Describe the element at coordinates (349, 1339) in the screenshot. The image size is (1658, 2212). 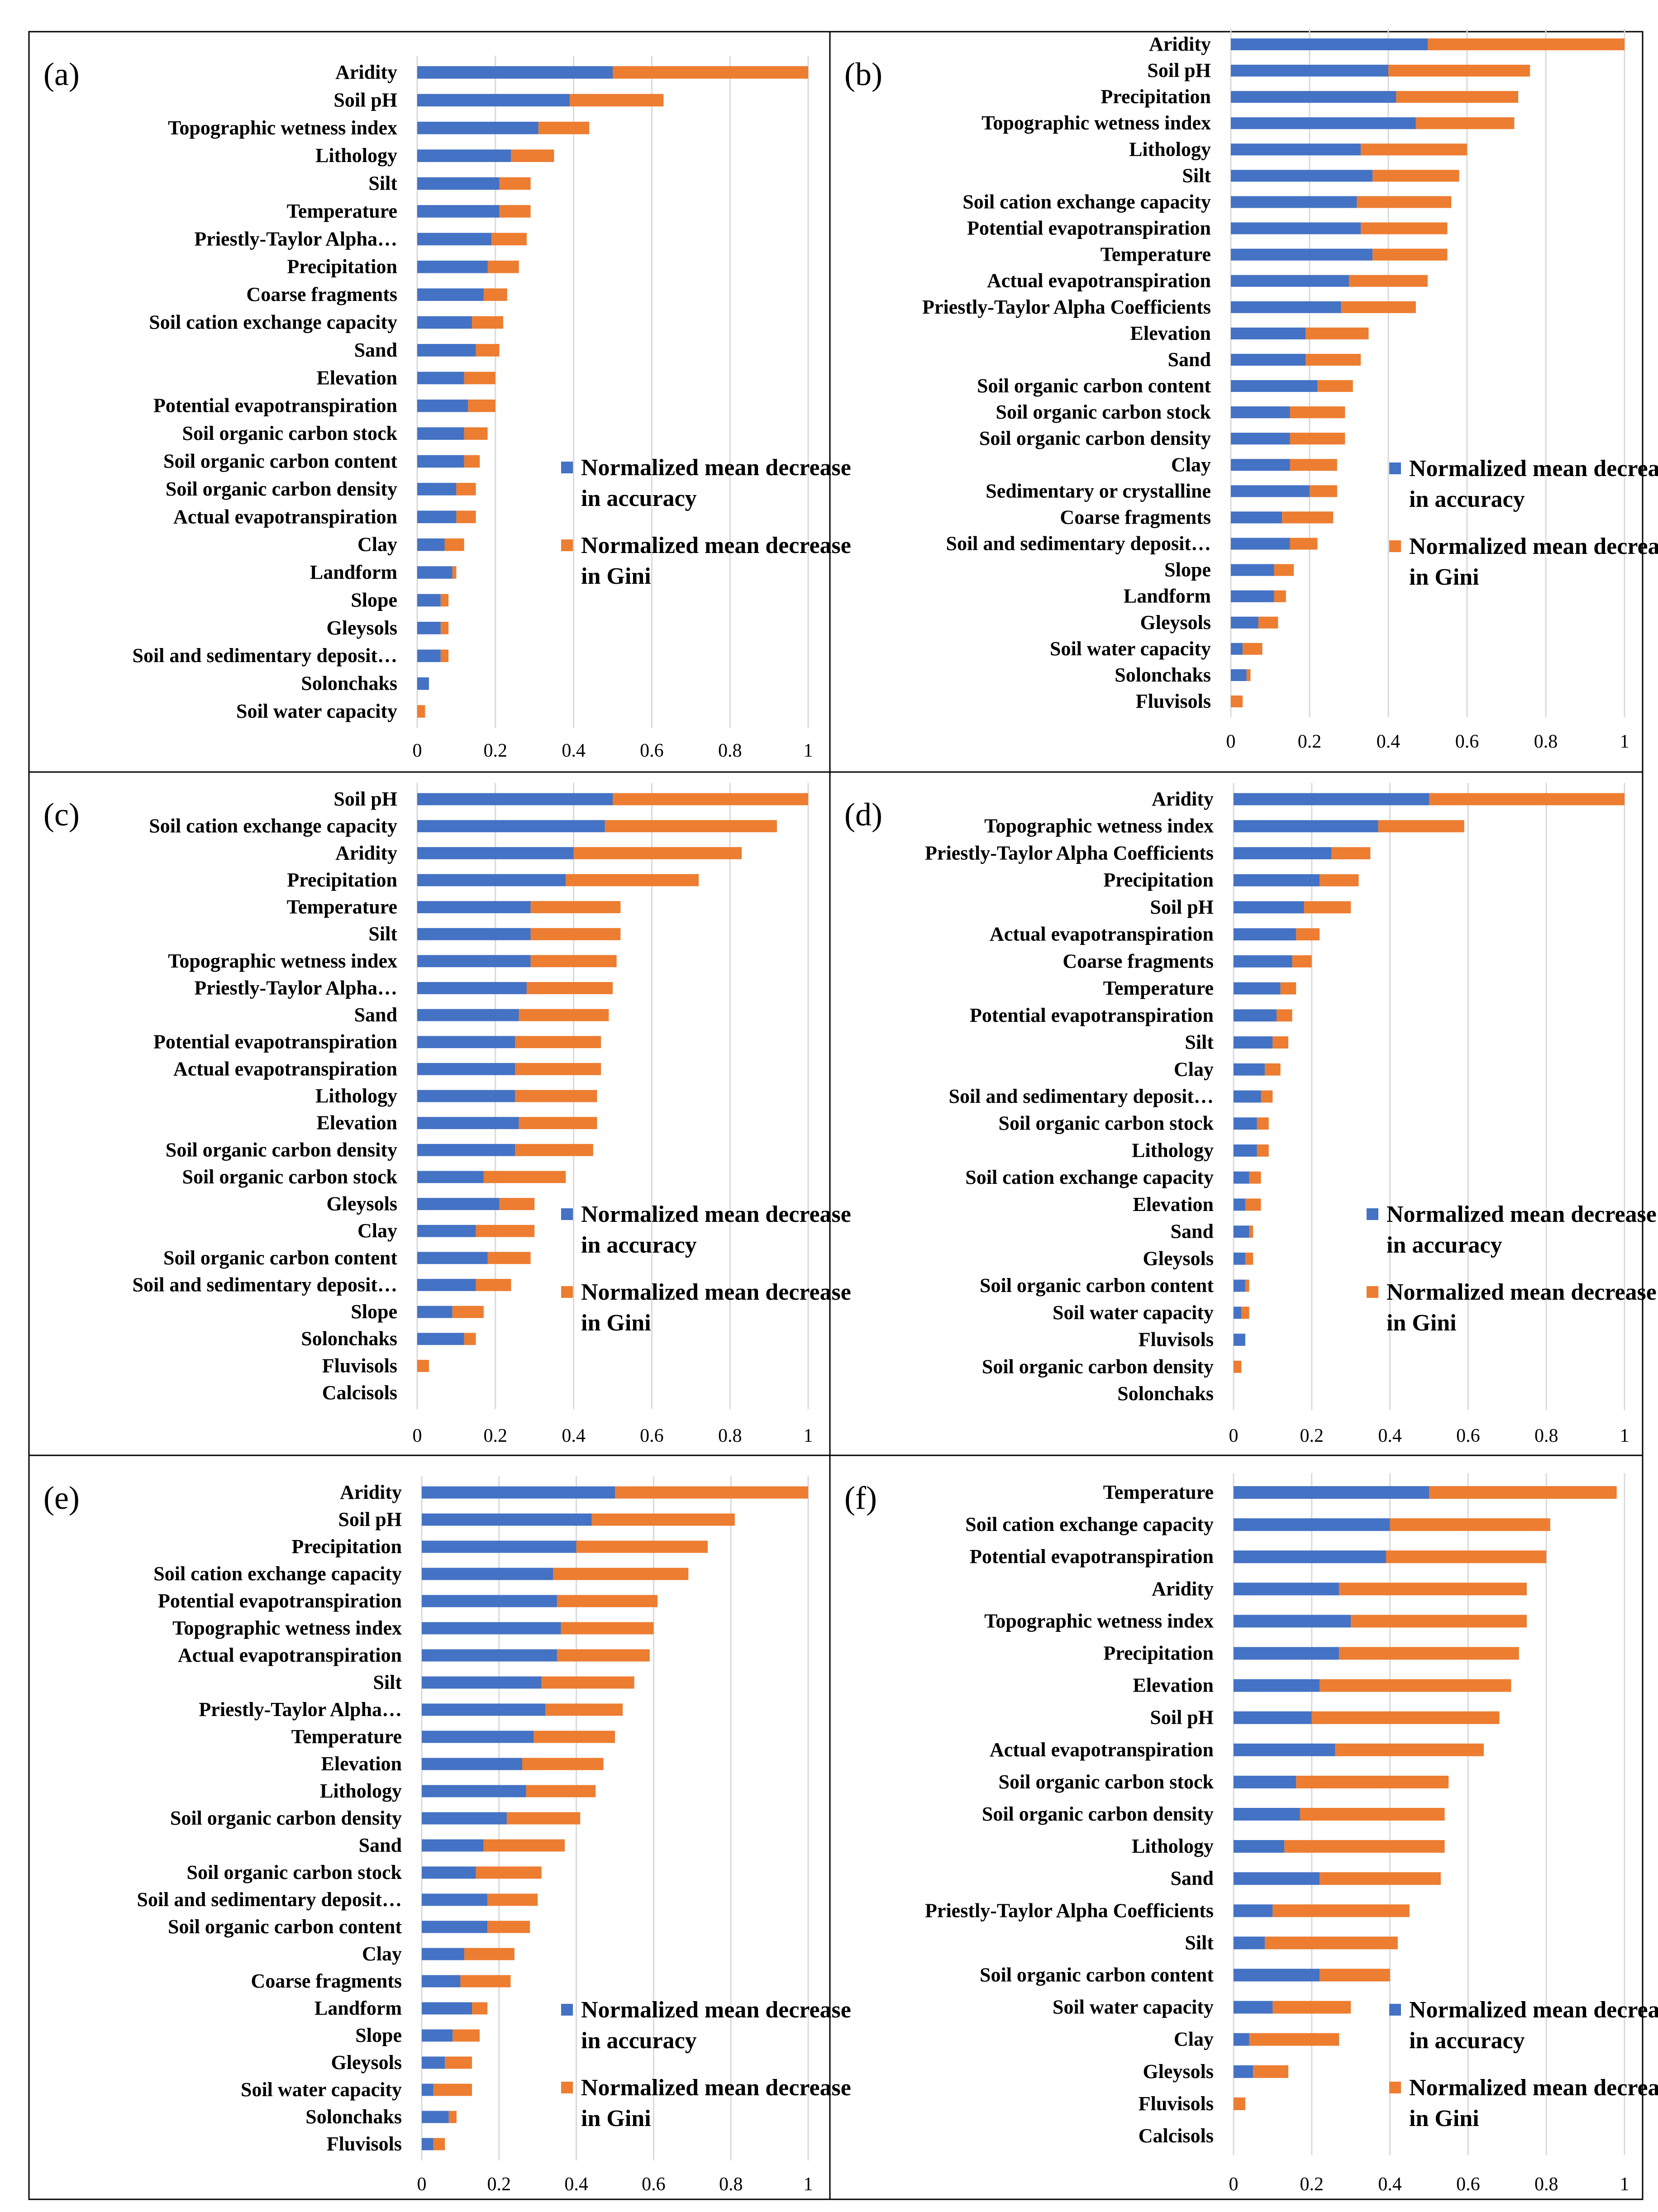
I see `category-label: Solonchaks` at that location.